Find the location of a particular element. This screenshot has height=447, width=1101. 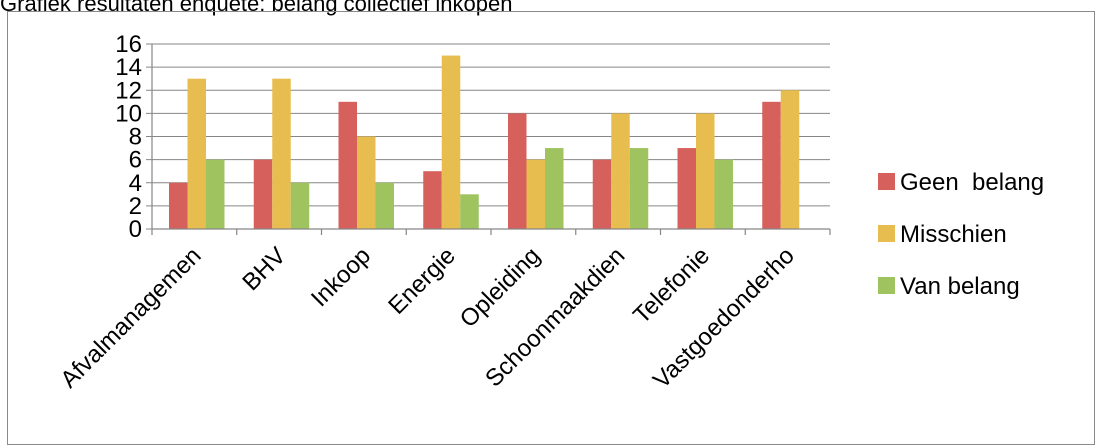

bar-3-afvalmanagemen is located at coordinates (215, 194).